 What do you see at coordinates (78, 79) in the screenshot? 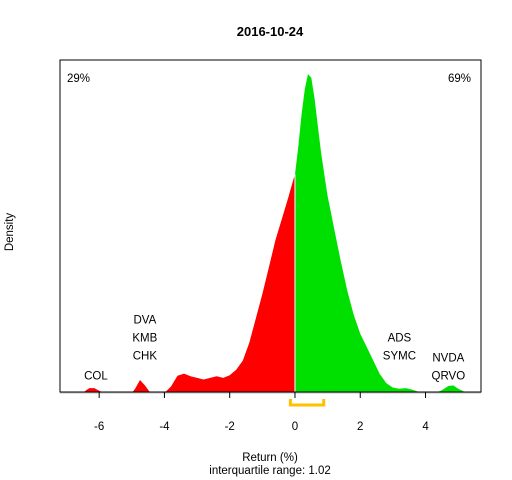
I see `negative-share-label: 29%` at bounding box center [78, 79].